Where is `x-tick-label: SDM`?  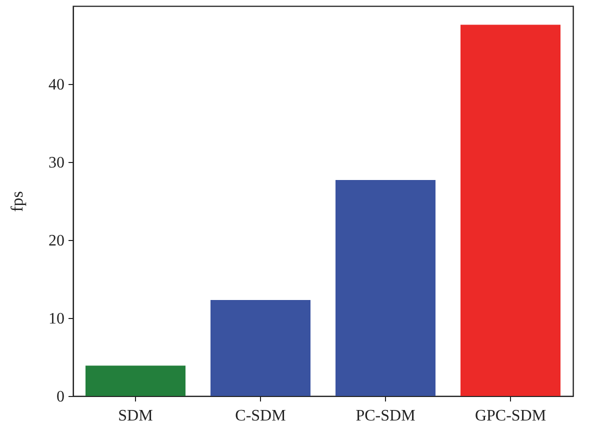
x-tick-label: SDM is located at coordinates (135, 416).